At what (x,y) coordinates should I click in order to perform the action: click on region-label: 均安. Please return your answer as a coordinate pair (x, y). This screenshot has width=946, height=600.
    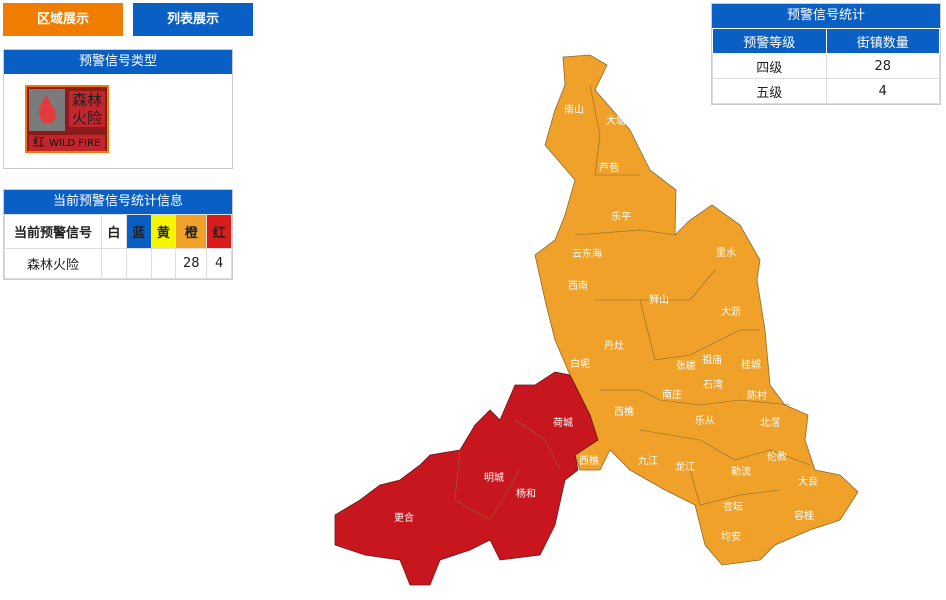
    Looking at the image, I should click on (731, 536).